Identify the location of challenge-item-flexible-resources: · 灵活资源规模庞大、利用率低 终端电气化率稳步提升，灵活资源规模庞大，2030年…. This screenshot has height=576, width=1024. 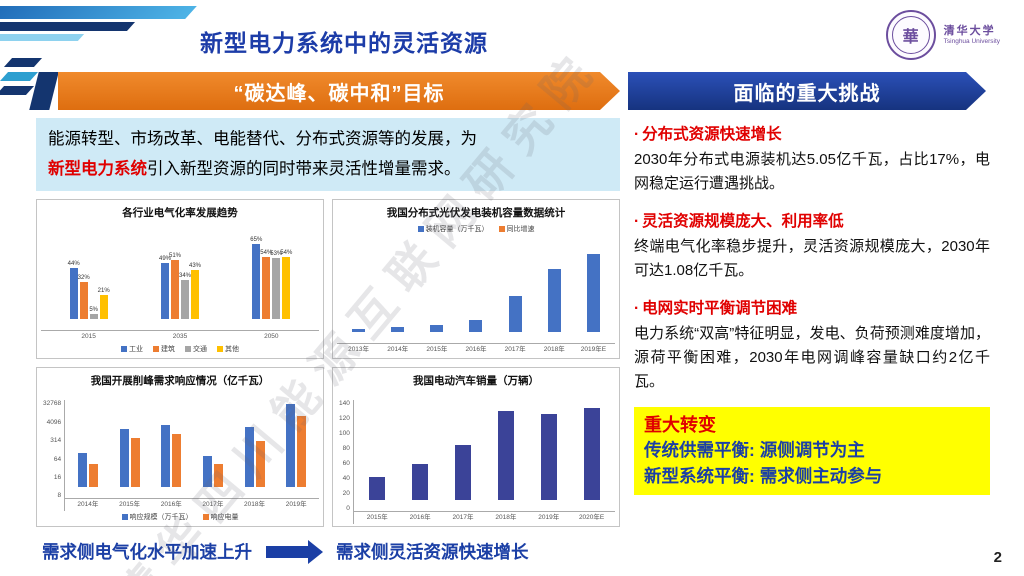
(812, 246).